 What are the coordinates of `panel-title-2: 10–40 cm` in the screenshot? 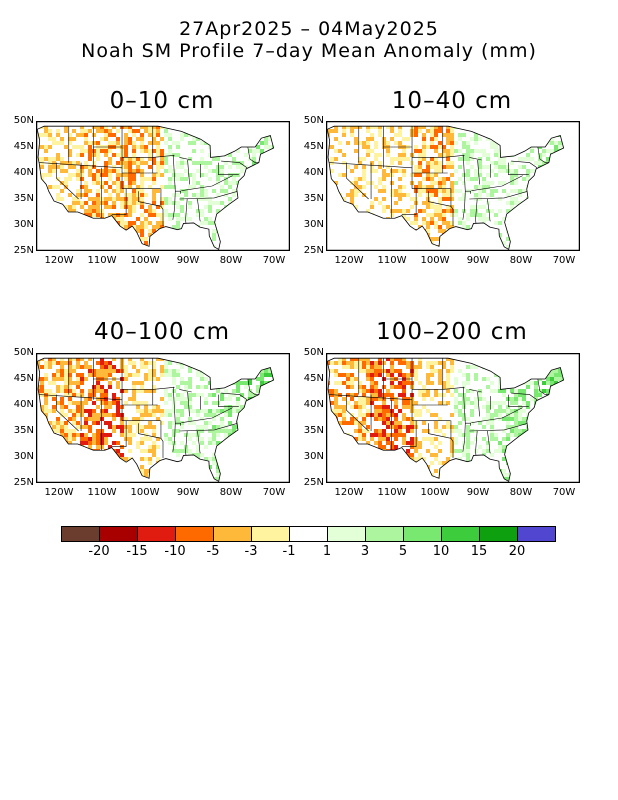 It's located at (452, 101).